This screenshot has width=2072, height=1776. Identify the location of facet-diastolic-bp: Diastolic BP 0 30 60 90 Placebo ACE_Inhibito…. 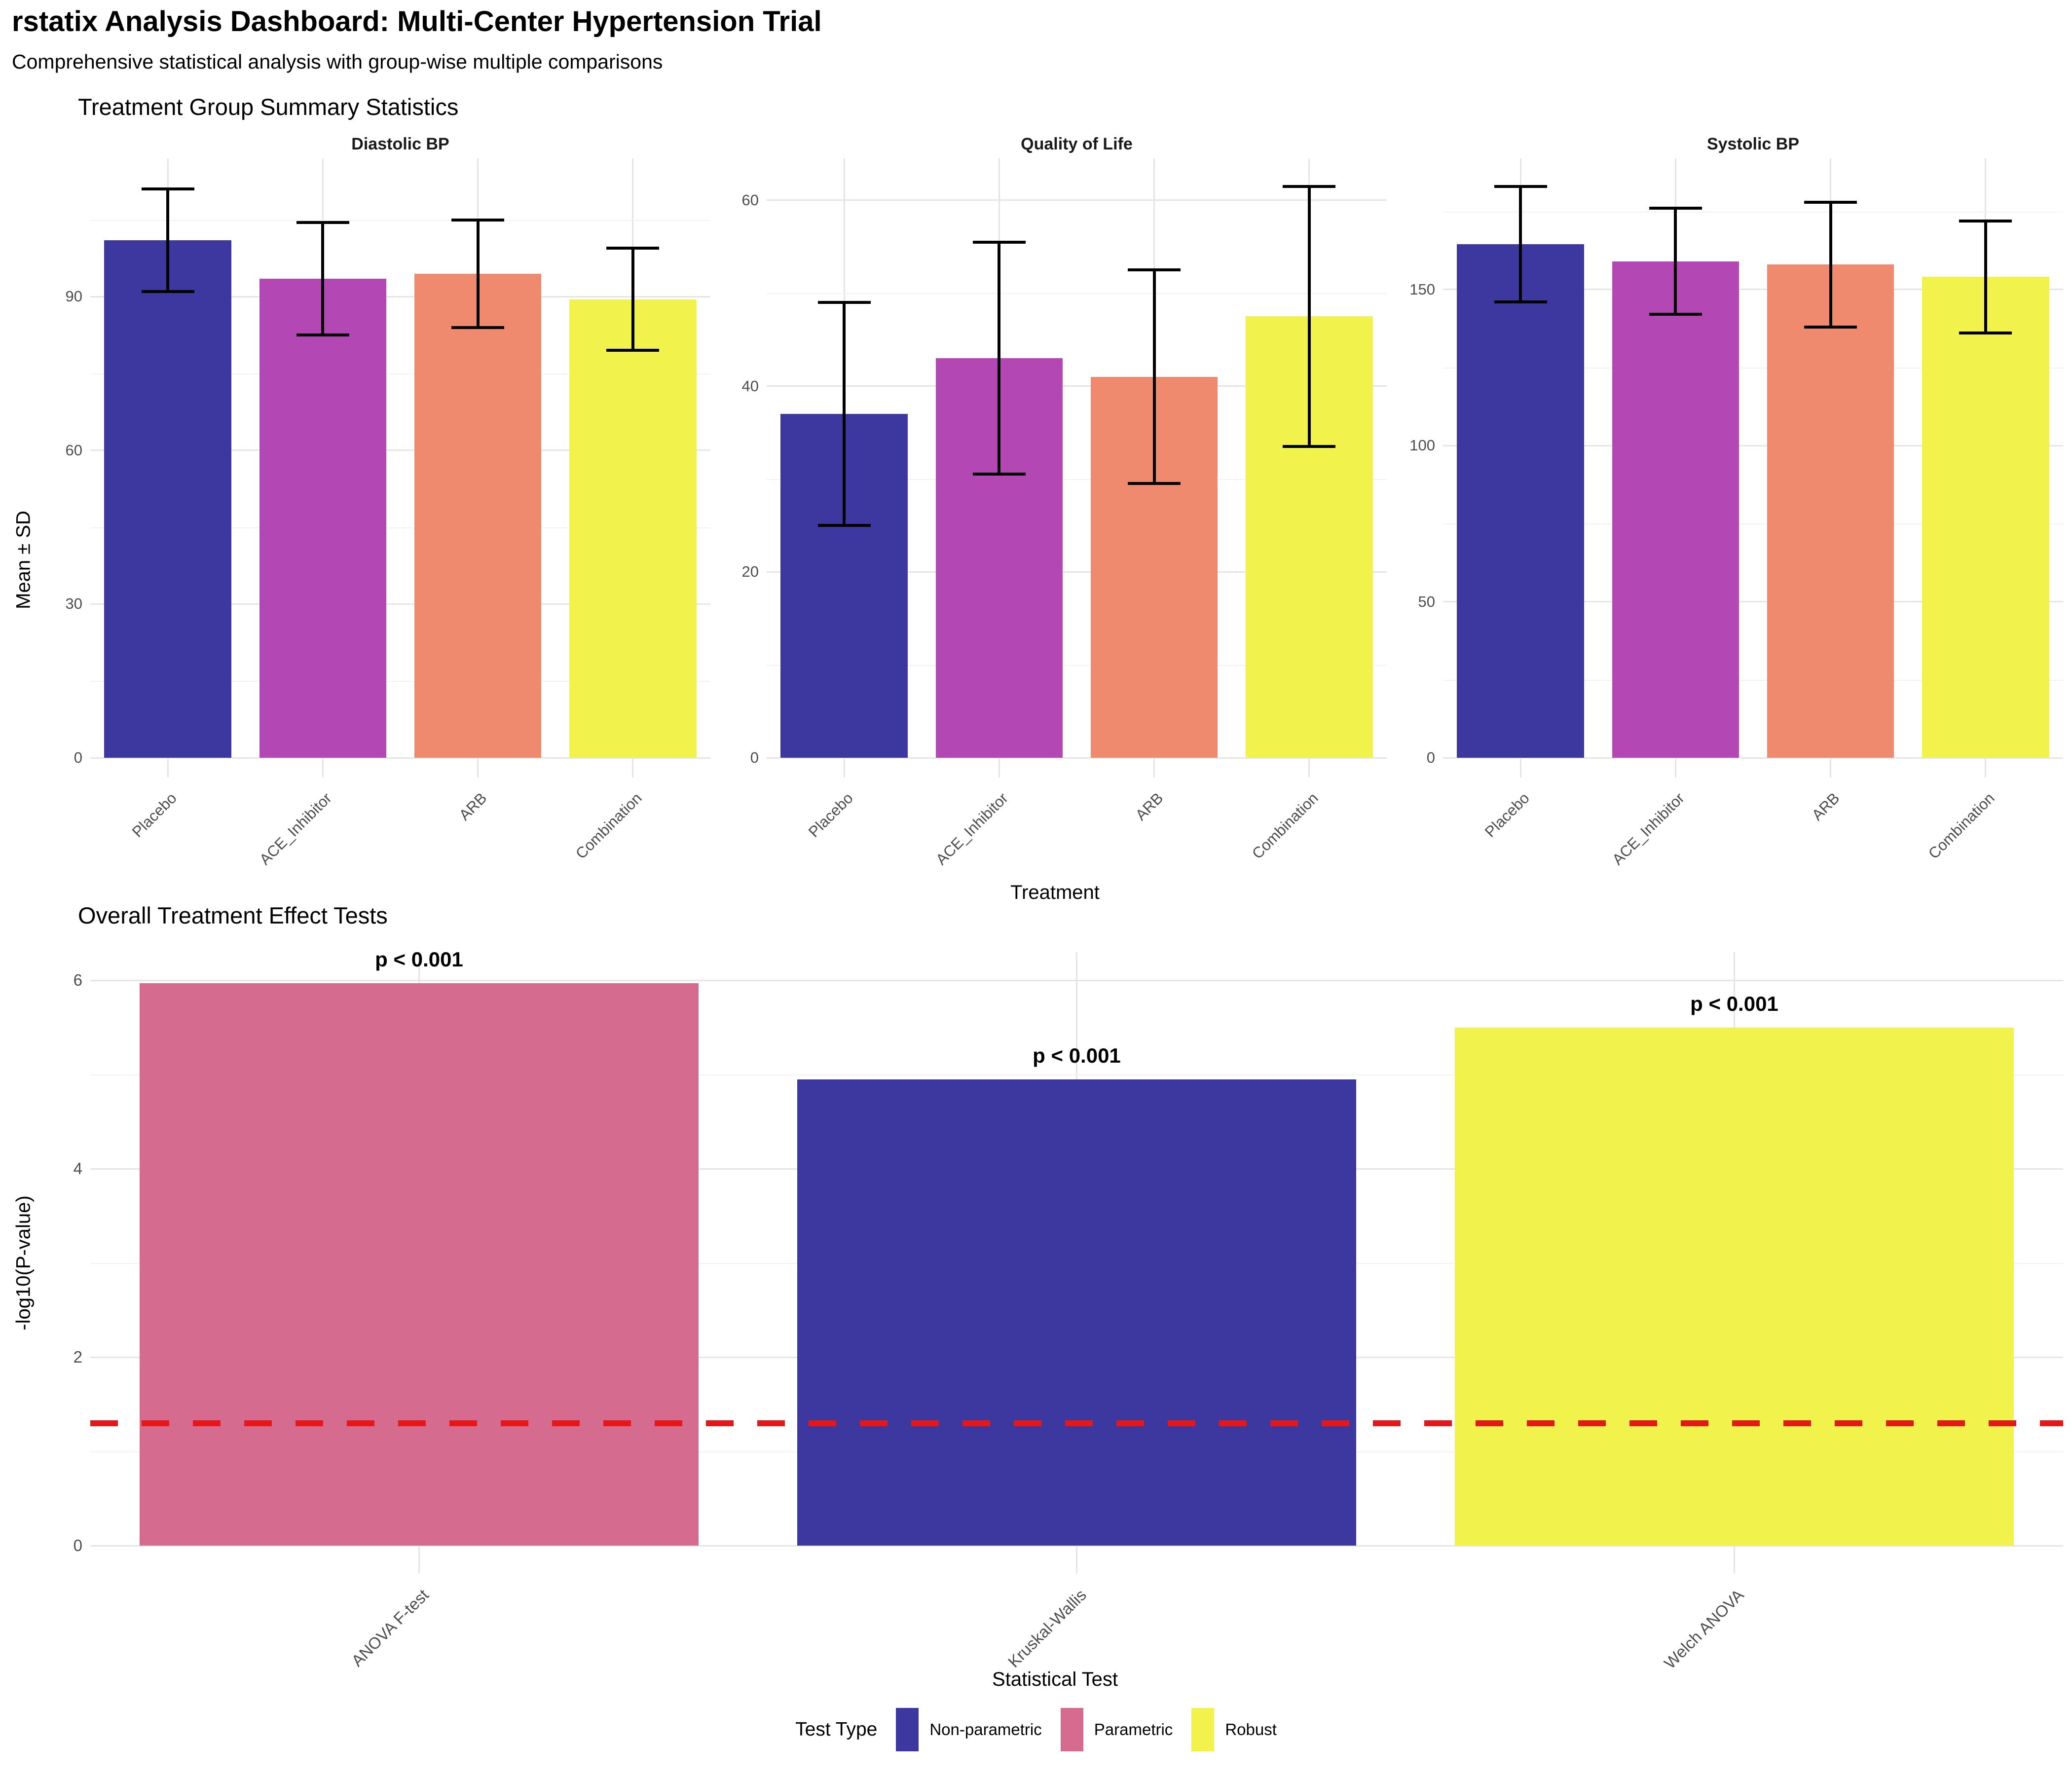
(379, 512).